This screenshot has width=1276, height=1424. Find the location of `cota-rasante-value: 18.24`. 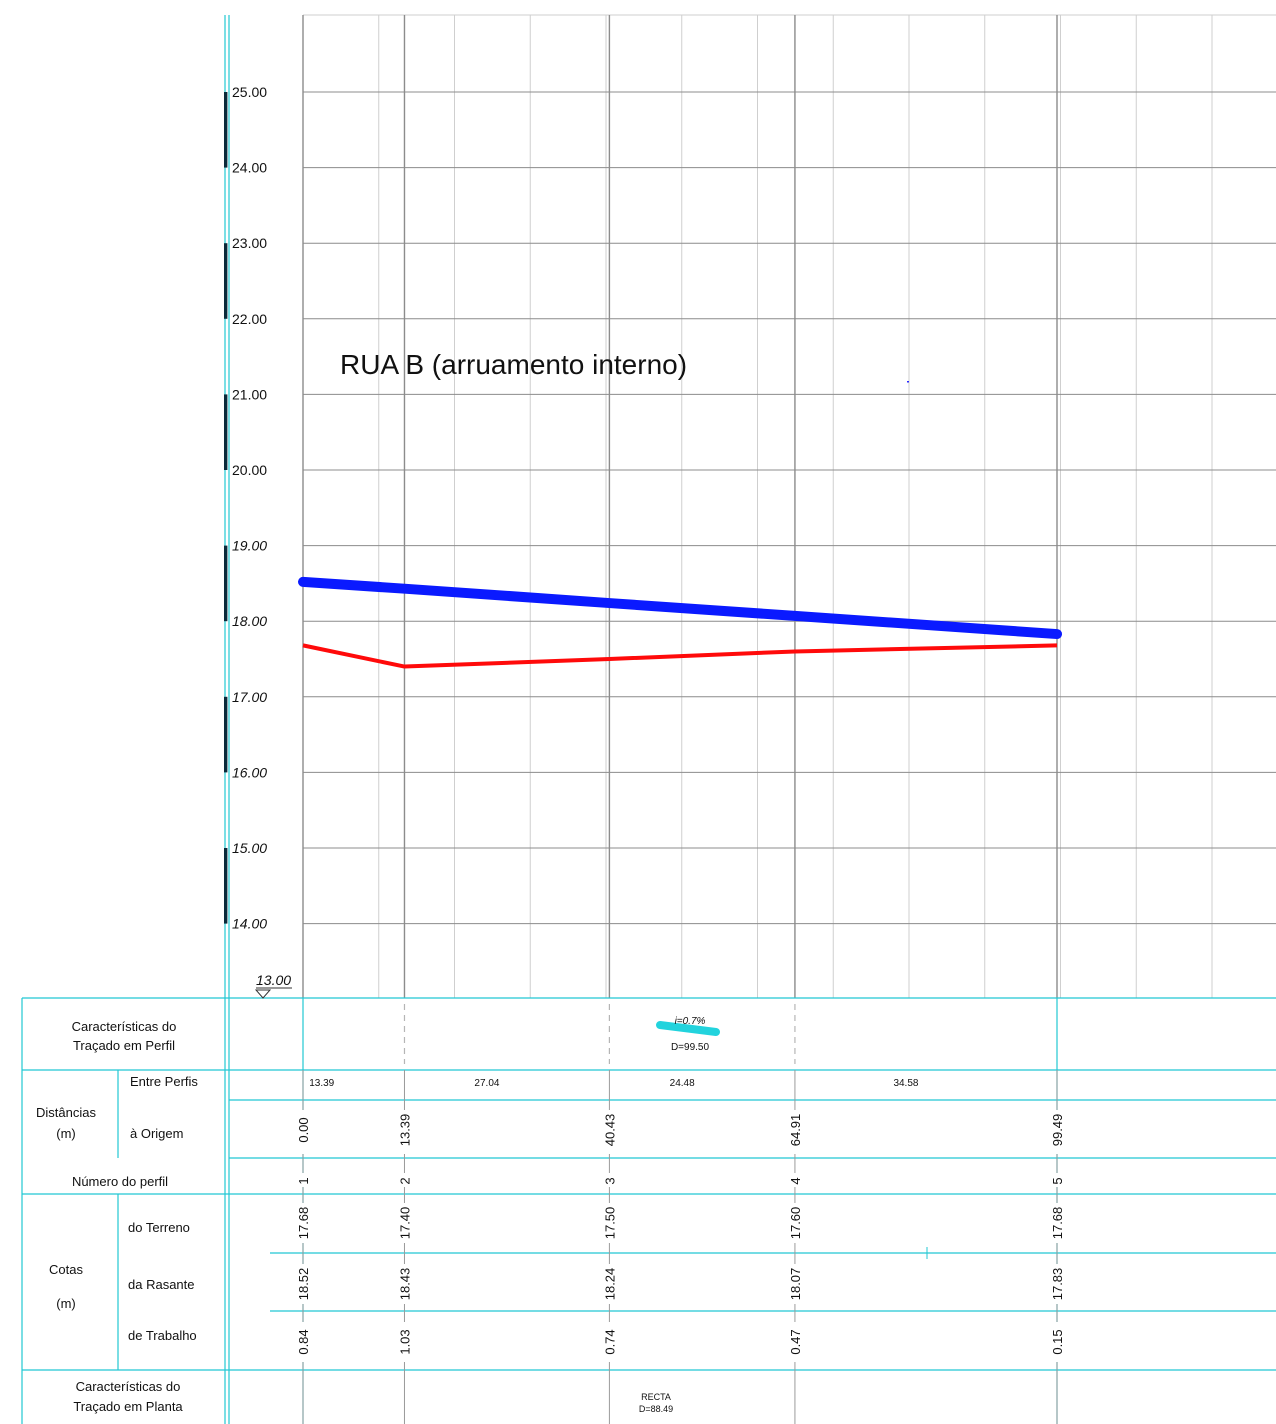

cota-rasante-value: 18.24 is located at coordinates (609, 1284).